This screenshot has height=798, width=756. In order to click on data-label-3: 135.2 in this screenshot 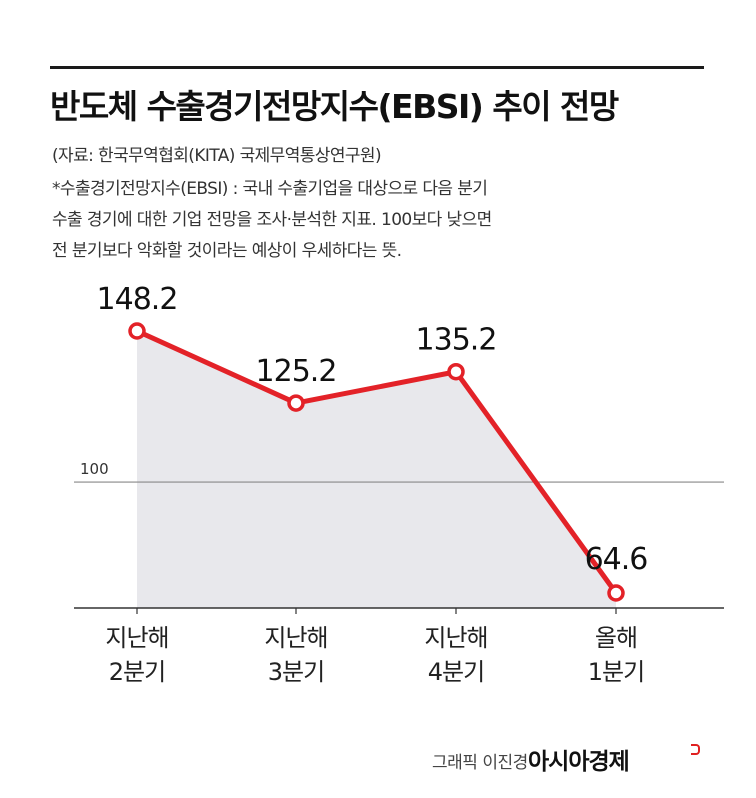, I will do `click(456, 340)`.